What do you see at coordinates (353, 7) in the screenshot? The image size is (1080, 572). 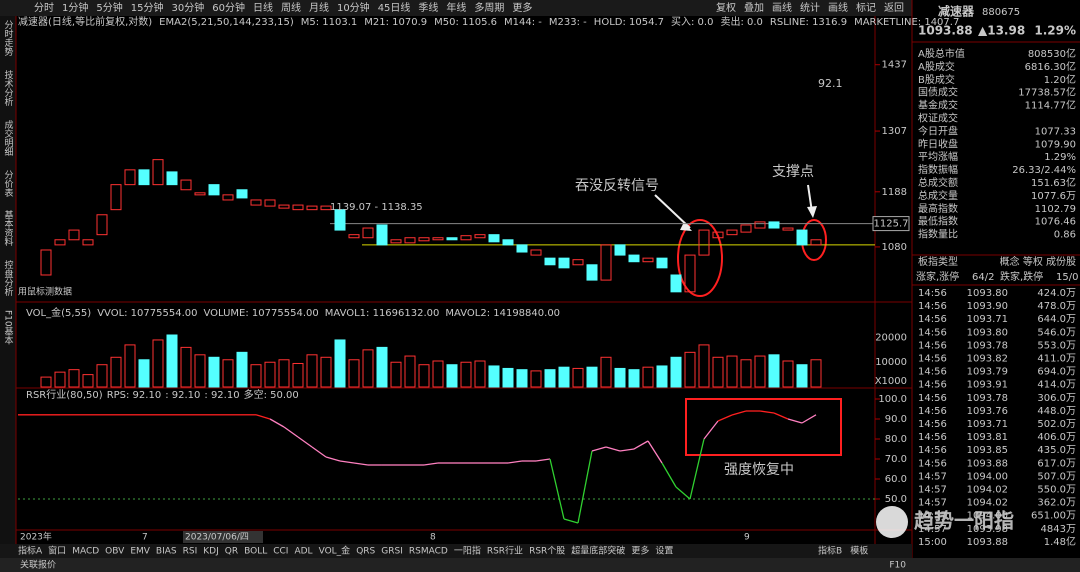 I see `period-tab: 10分钟` at bounding box center [353, 7].